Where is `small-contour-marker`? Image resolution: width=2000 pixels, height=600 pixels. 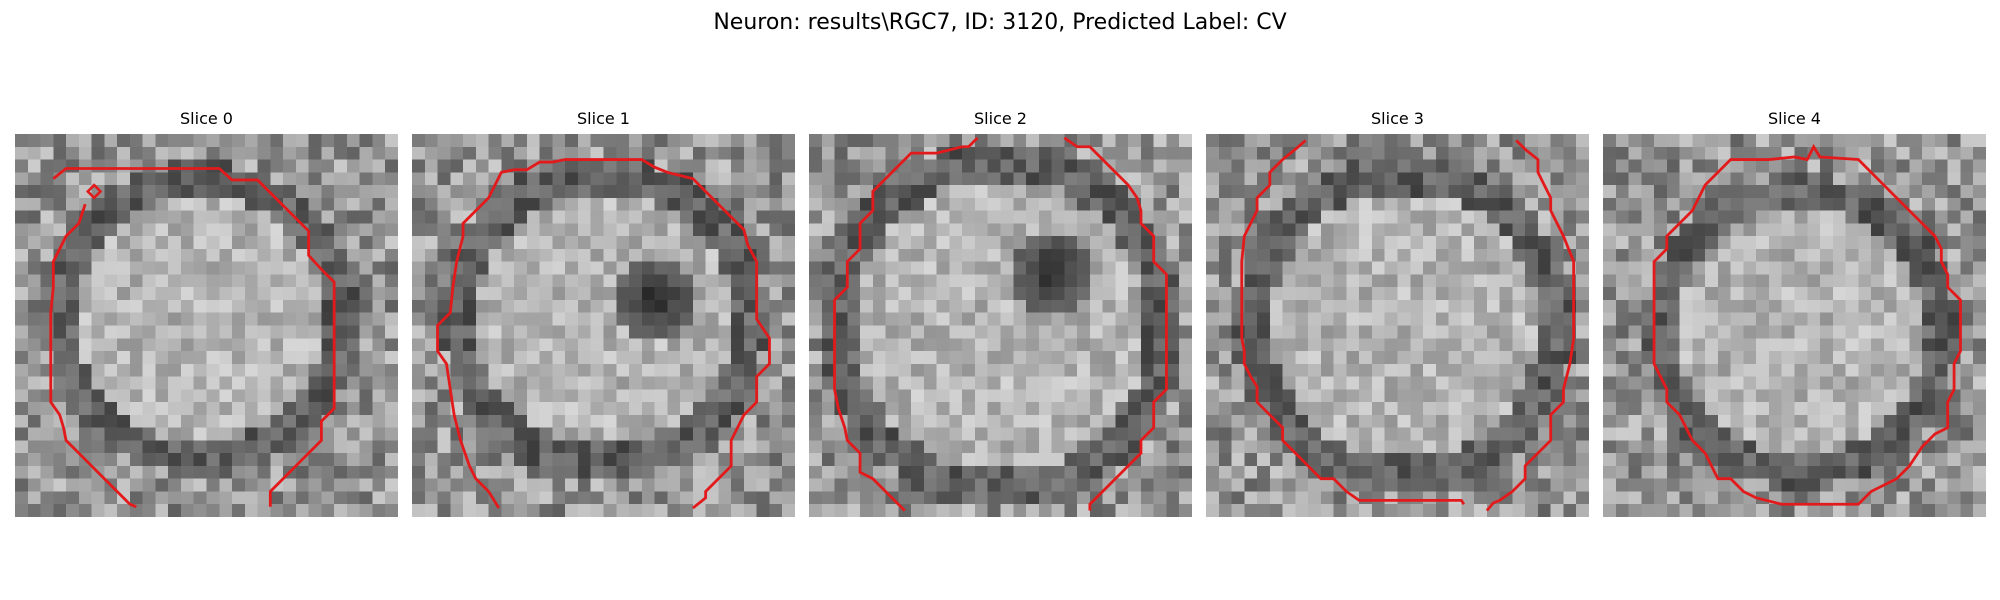
small-contour-marker is located at coordinates (94, 191).